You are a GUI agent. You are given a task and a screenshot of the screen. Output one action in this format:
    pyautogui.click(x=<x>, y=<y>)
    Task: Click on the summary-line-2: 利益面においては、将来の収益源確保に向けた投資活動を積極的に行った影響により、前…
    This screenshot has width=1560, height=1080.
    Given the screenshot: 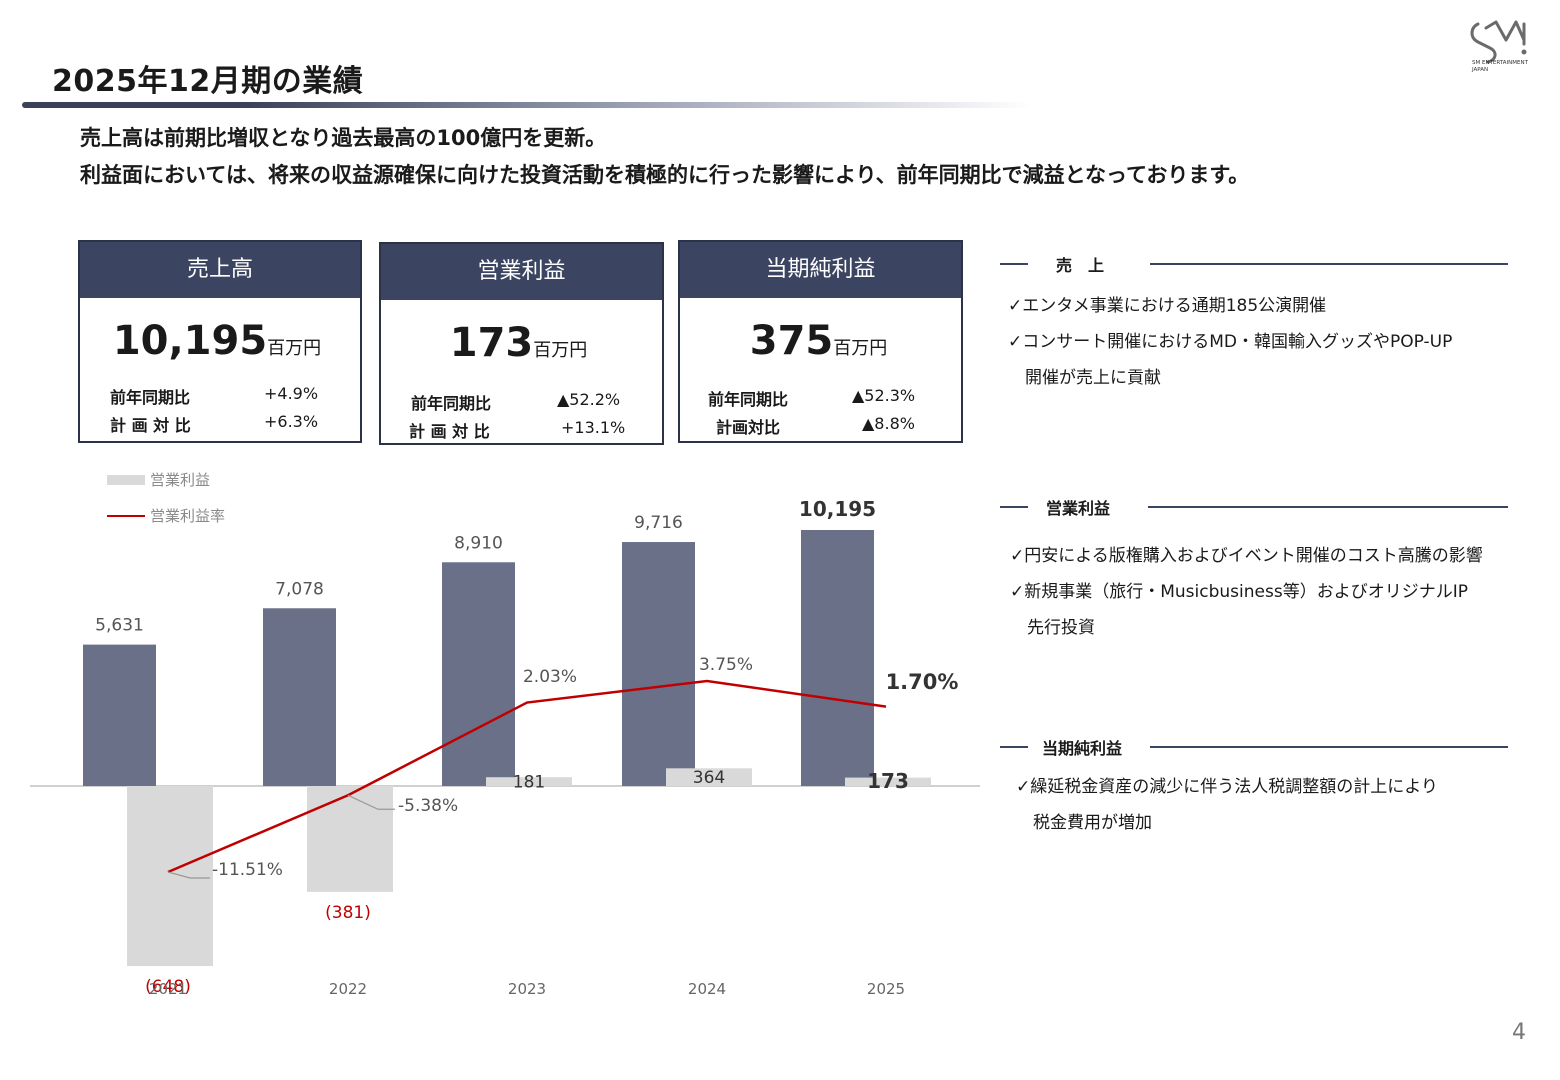 What is the action you would take?
    pyautogui.click(x=665, y=175)
    